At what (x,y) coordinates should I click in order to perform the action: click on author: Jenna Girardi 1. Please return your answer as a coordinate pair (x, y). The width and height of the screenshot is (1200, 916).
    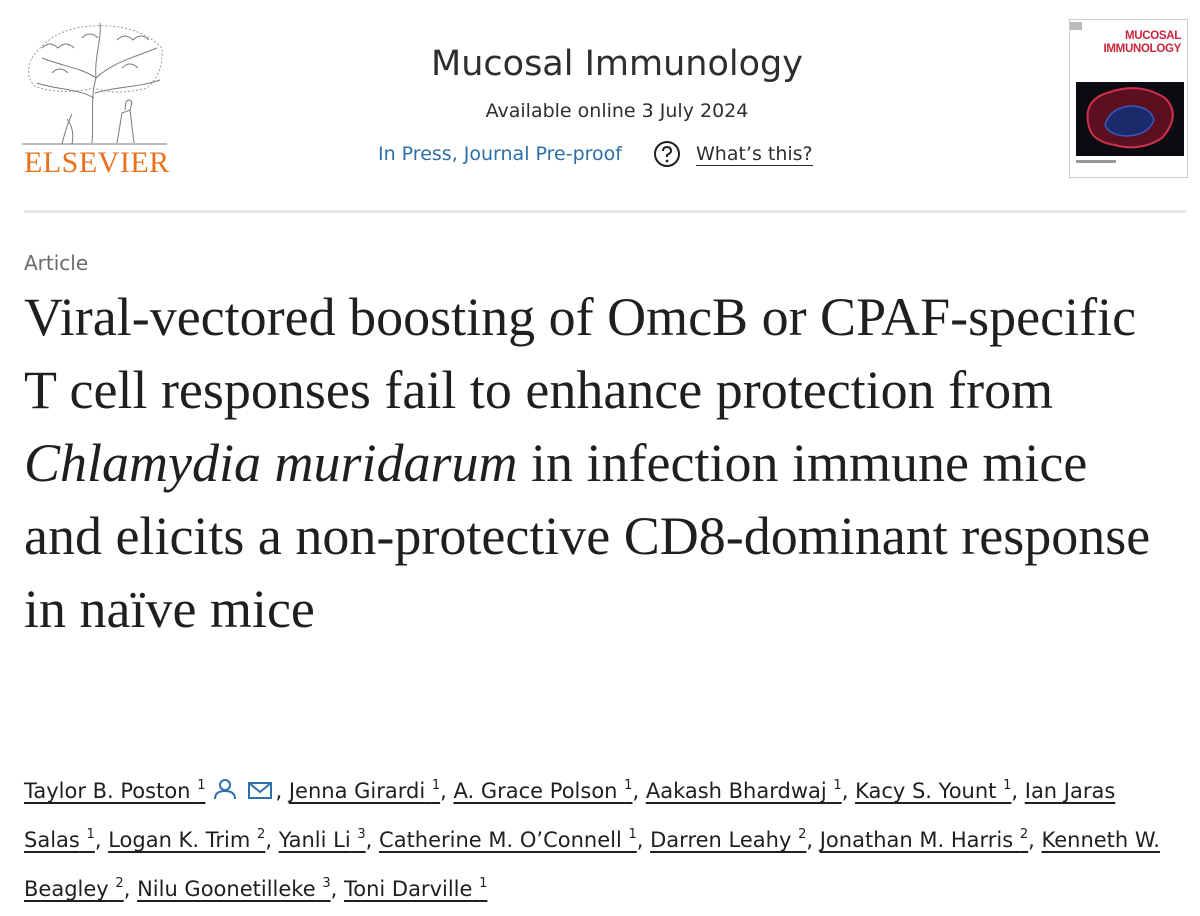
    Looking at the image, I should click on (364, 790).